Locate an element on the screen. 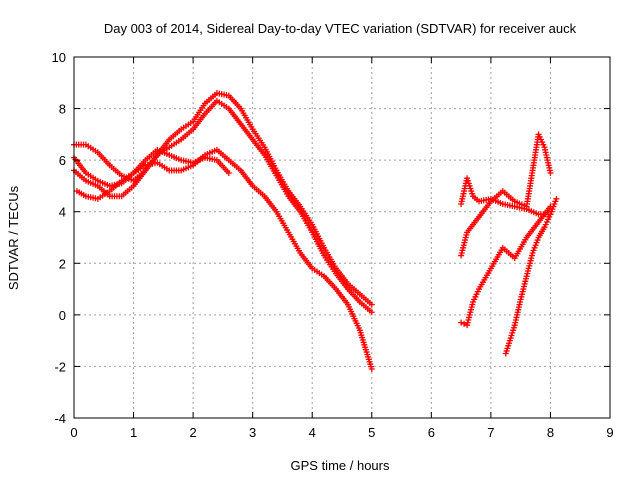 The image size is (640, 480). y-tick-label: 4 is located at coordinates (62, 212).